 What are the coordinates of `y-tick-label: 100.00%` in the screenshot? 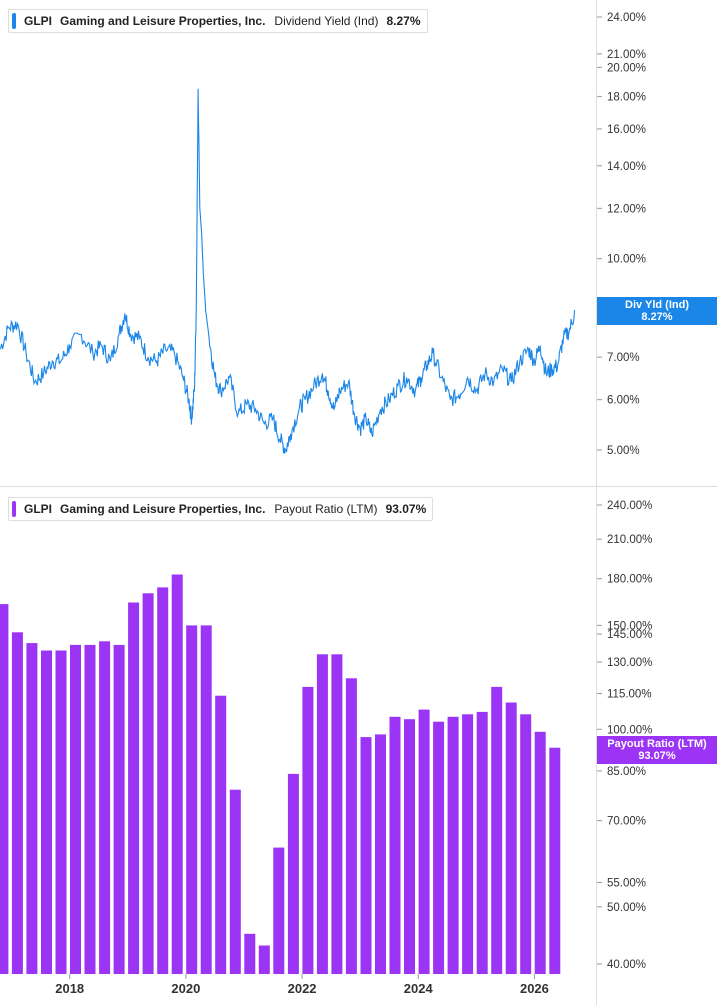 It's located at (629, 730).